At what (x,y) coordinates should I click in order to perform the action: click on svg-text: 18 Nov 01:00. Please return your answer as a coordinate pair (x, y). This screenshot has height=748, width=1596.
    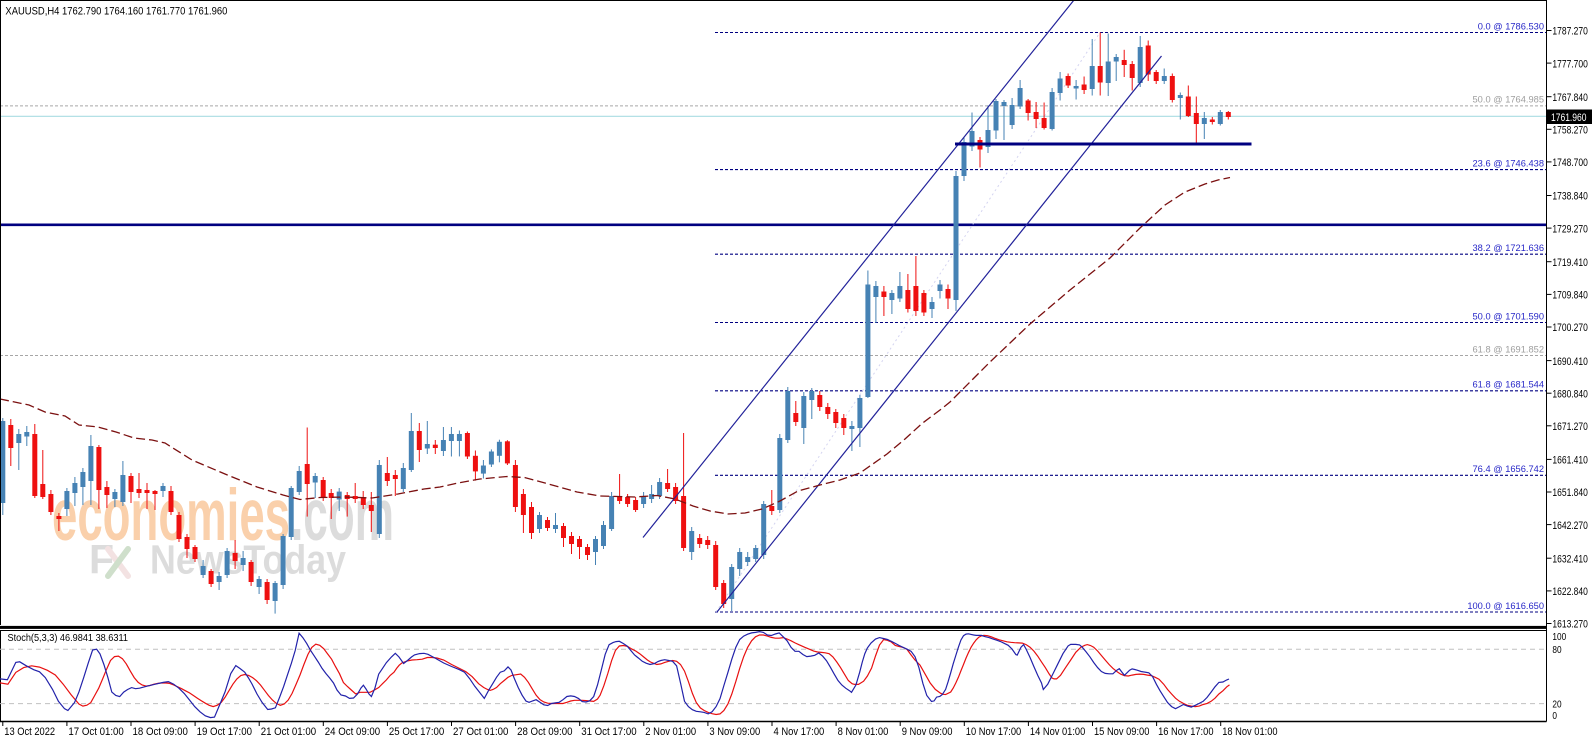
    Looking at the image, I should click on (1249, 732).